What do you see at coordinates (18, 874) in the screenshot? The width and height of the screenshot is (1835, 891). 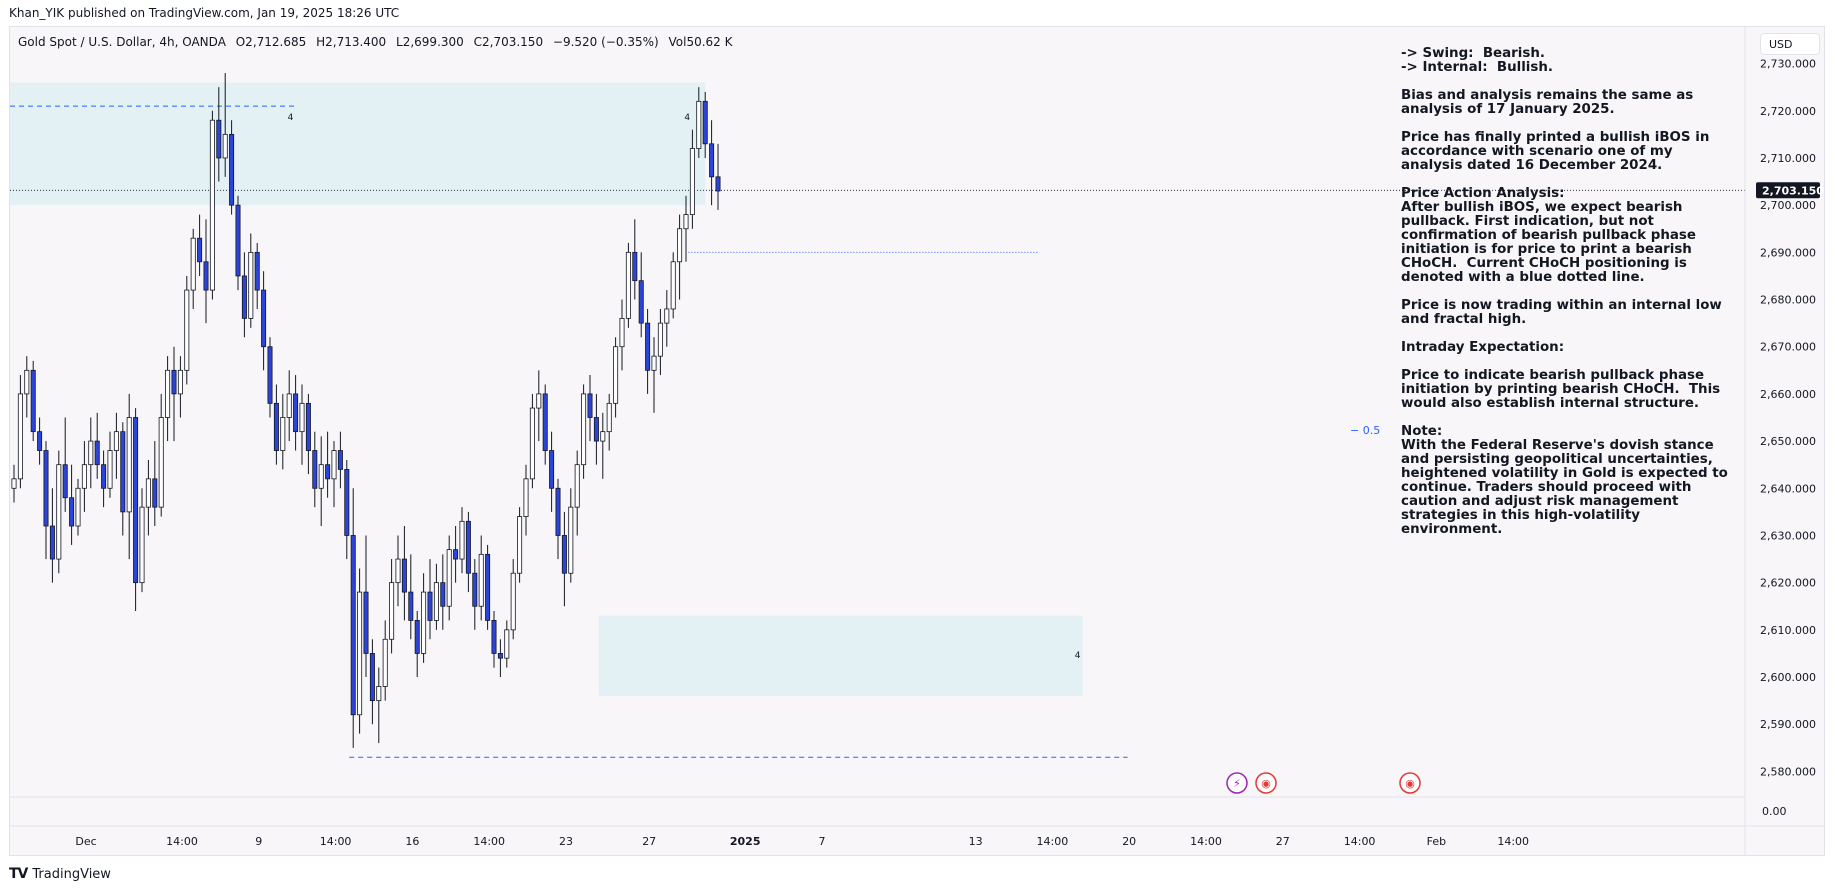 I see `tradingview-logo-icon: TV` at bounding box center [18, 874].